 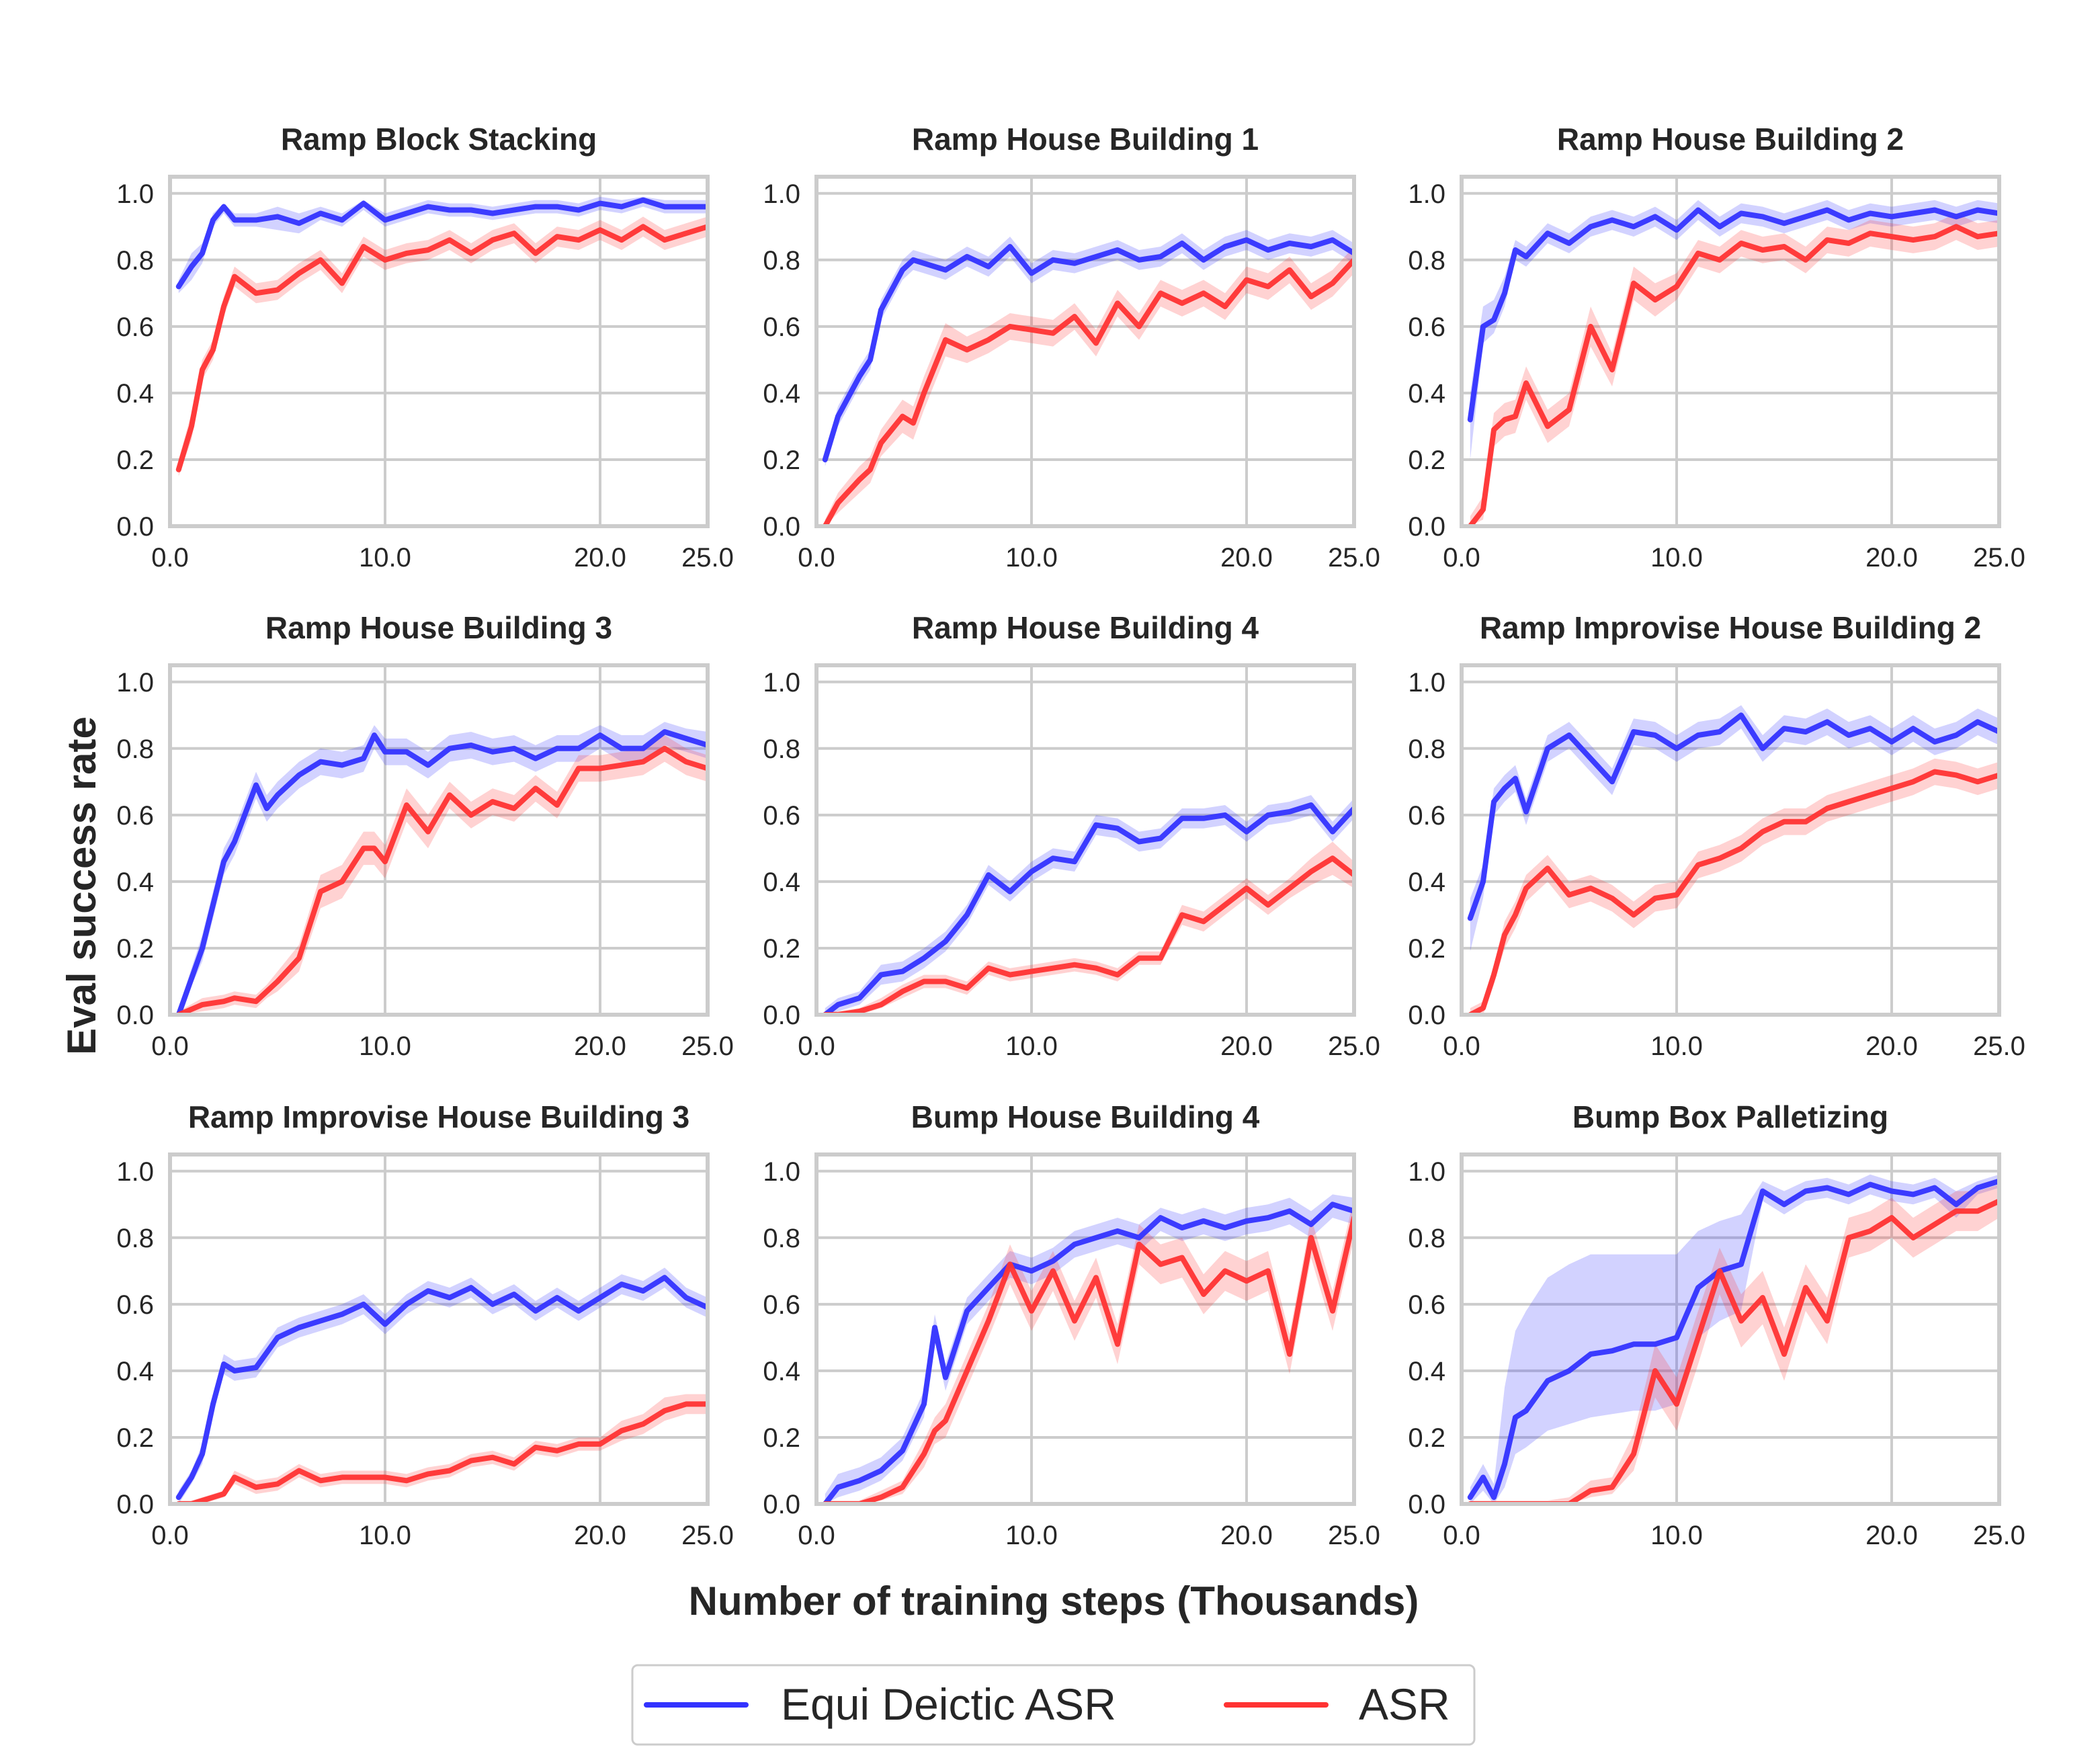 What do you see at coordinates (1731, 627) in the screenshot?
I see `subplot-title: Ramp Improvise House Building 2` at bounding box center [1731, 627].